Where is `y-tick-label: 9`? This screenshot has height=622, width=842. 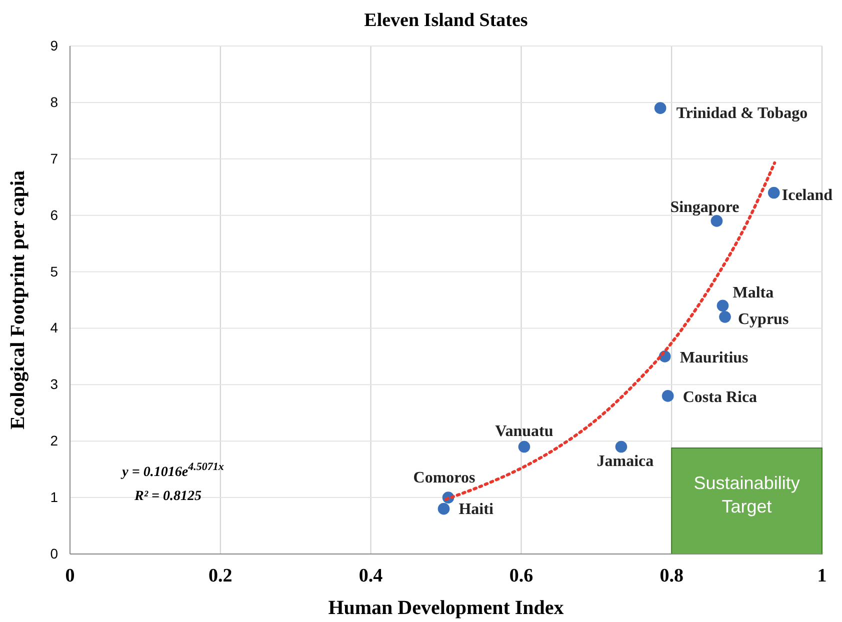
y-tick-label: 9 is located at coordinates (54, 45).